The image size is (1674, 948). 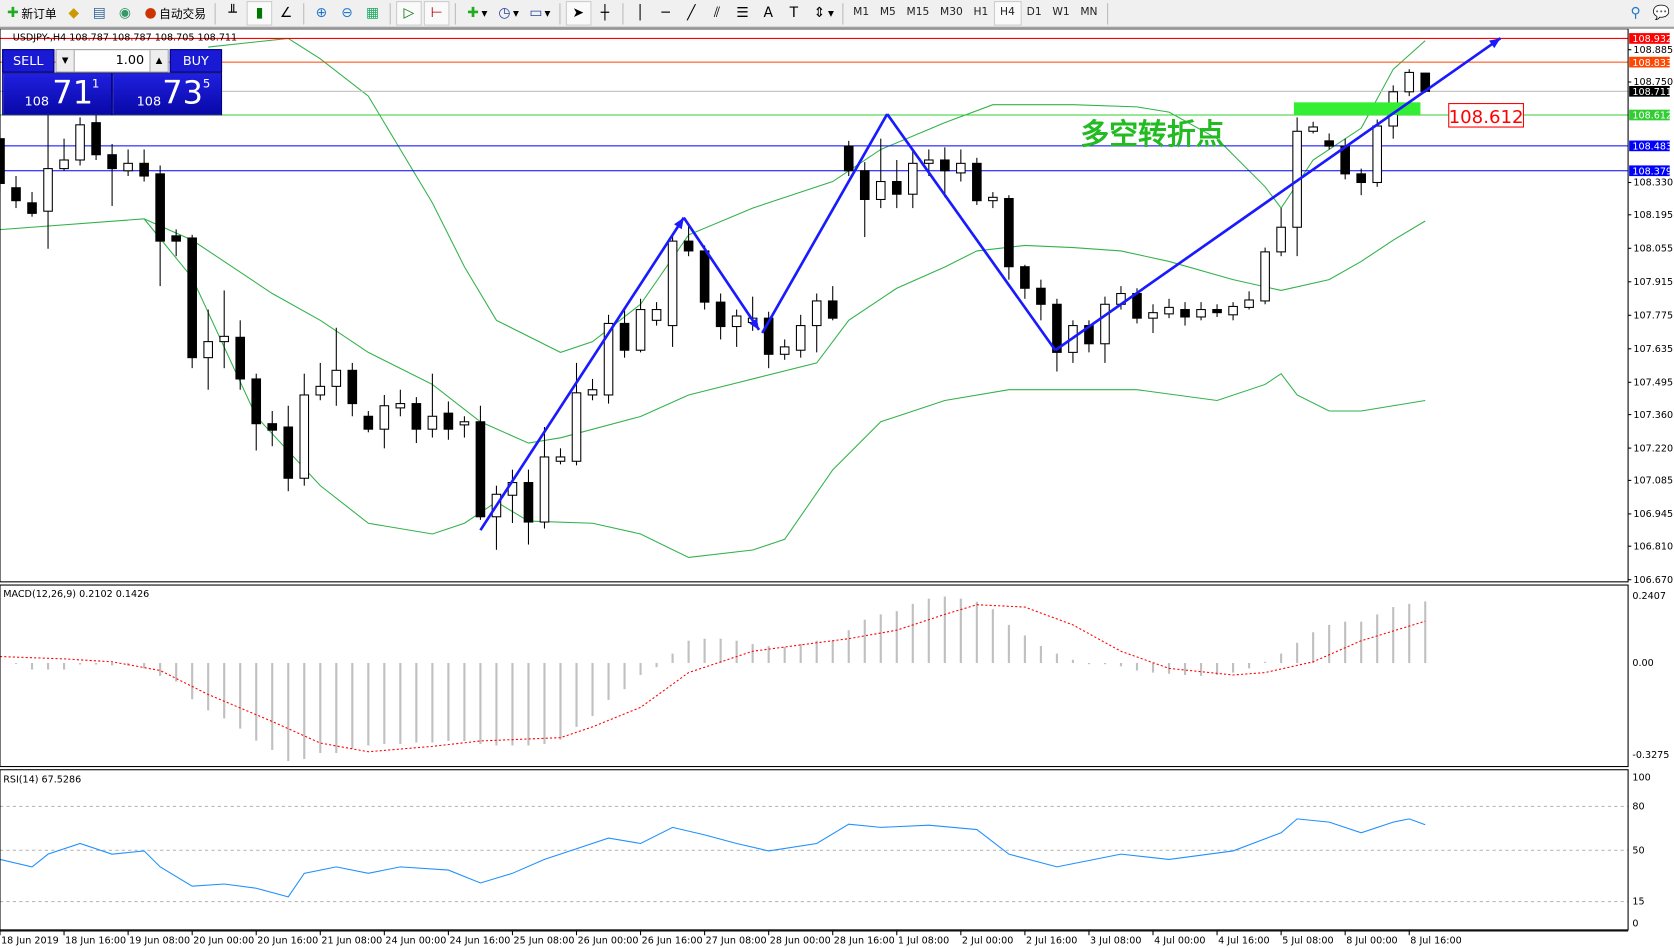 I want to click on periods-button: ◷ ▾, so click(x=507, y=13).